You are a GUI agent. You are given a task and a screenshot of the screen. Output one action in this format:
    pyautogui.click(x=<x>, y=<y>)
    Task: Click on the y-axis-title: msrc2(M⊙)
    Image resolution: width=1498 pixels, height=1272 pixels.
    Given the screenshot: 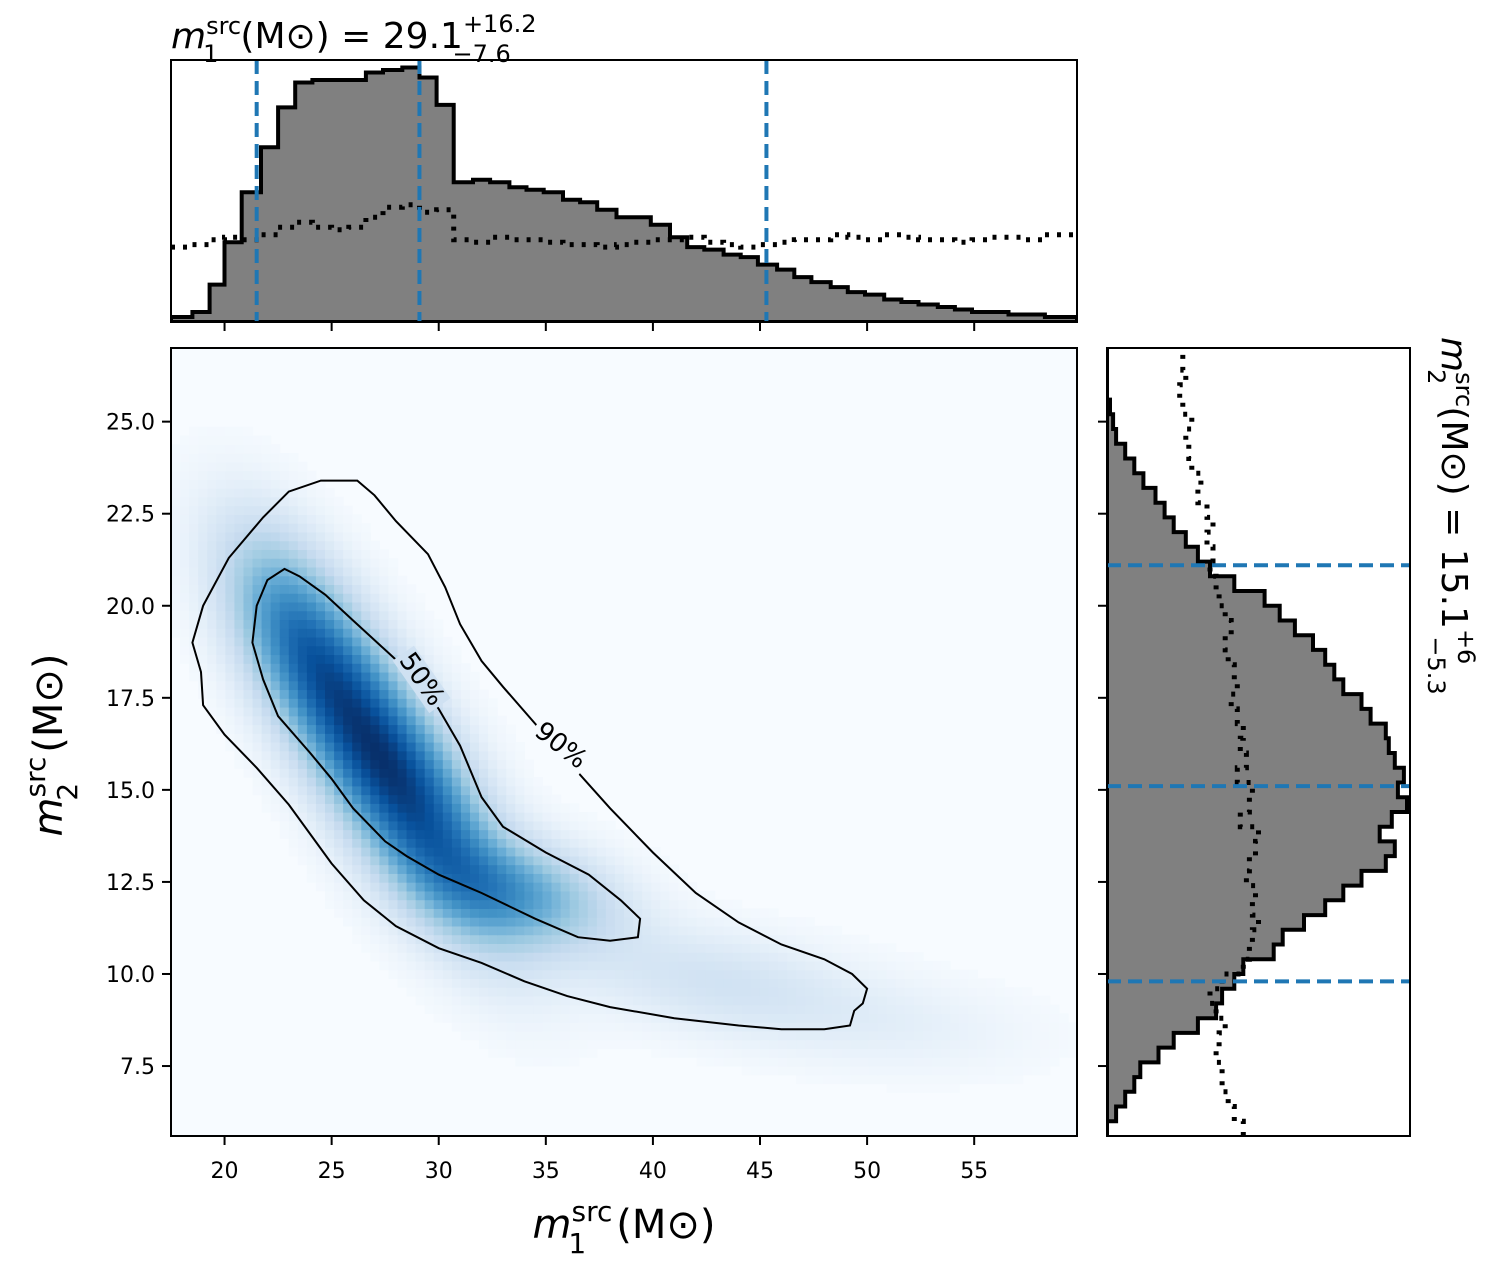 What is the action you would take?
    pyautogui.click(x=51, y=745)
    